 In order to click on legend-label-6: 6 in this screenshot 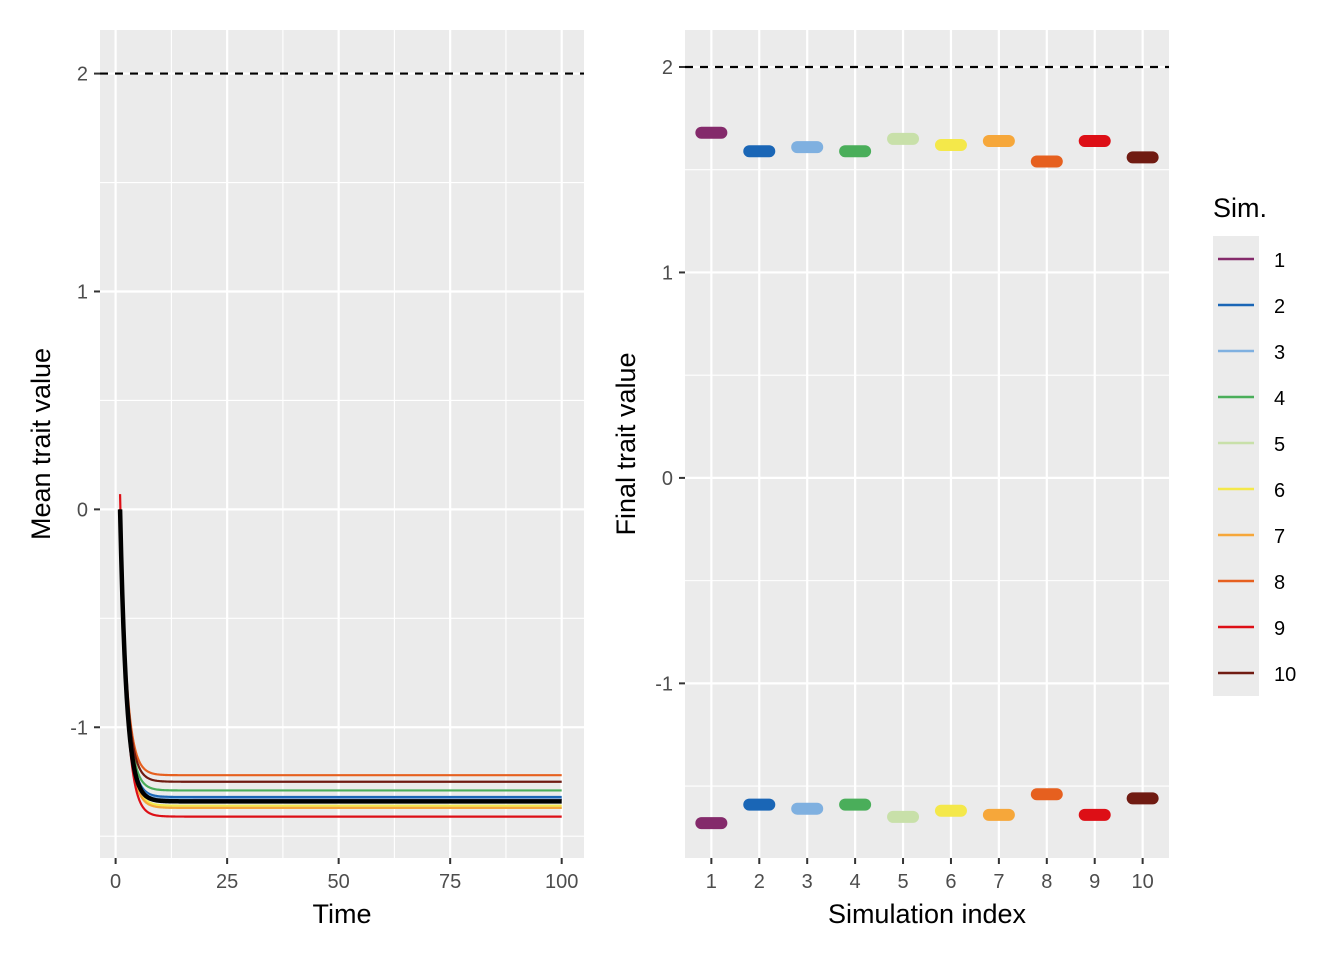, I will do `click(1279, 491)`.